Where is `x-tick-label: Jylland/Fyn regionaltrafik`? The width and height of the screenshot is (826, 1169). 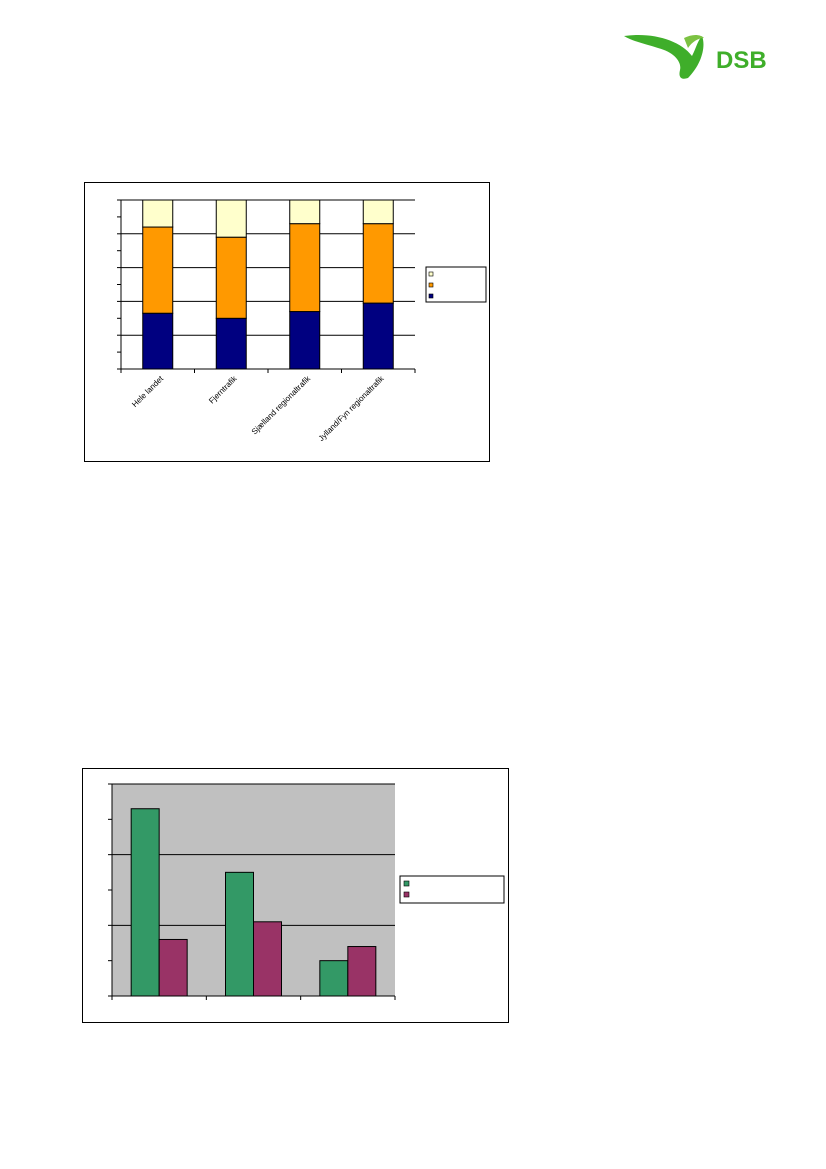 x-tick-label: Jylland/Fyn regionaltrafik is located at coordinates (352, 408).